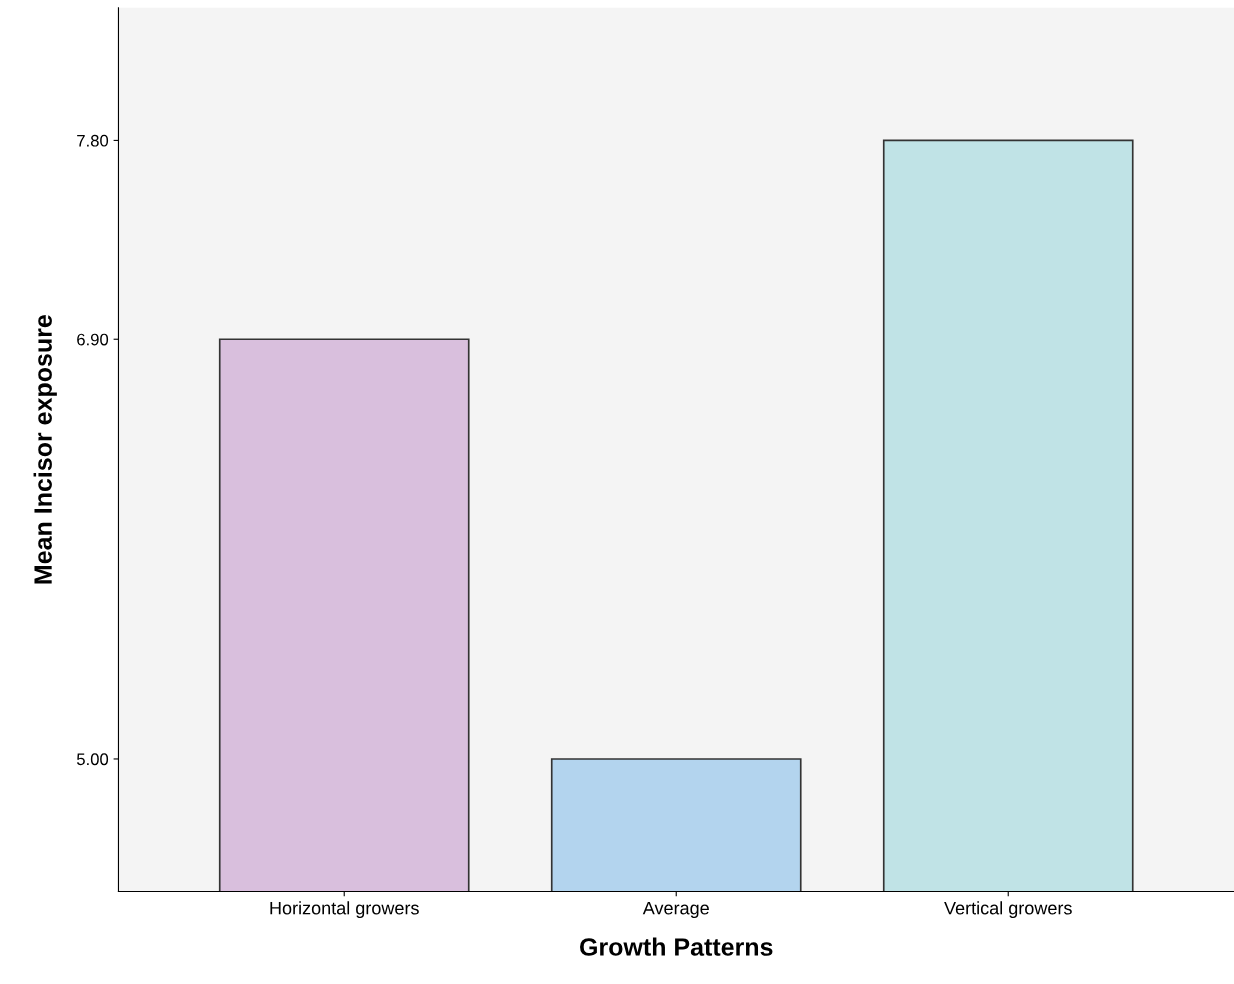 The width and height of the screenshot is (1234, 984). What do you see at coordinates (45, 449) in the screenshot?
I see `y-axis-title: Mean Incisor exposure` at bounding box center [45, 449].